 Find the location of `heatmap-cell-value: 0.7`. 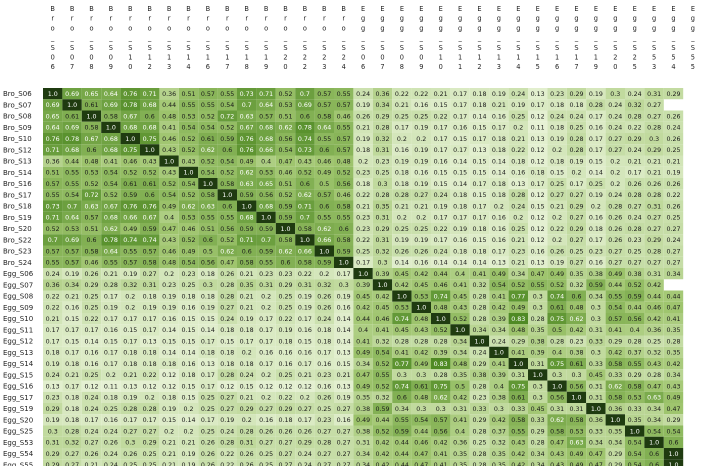

heatmap-cell-value: 0.7 is located at coordinates (266, 240).